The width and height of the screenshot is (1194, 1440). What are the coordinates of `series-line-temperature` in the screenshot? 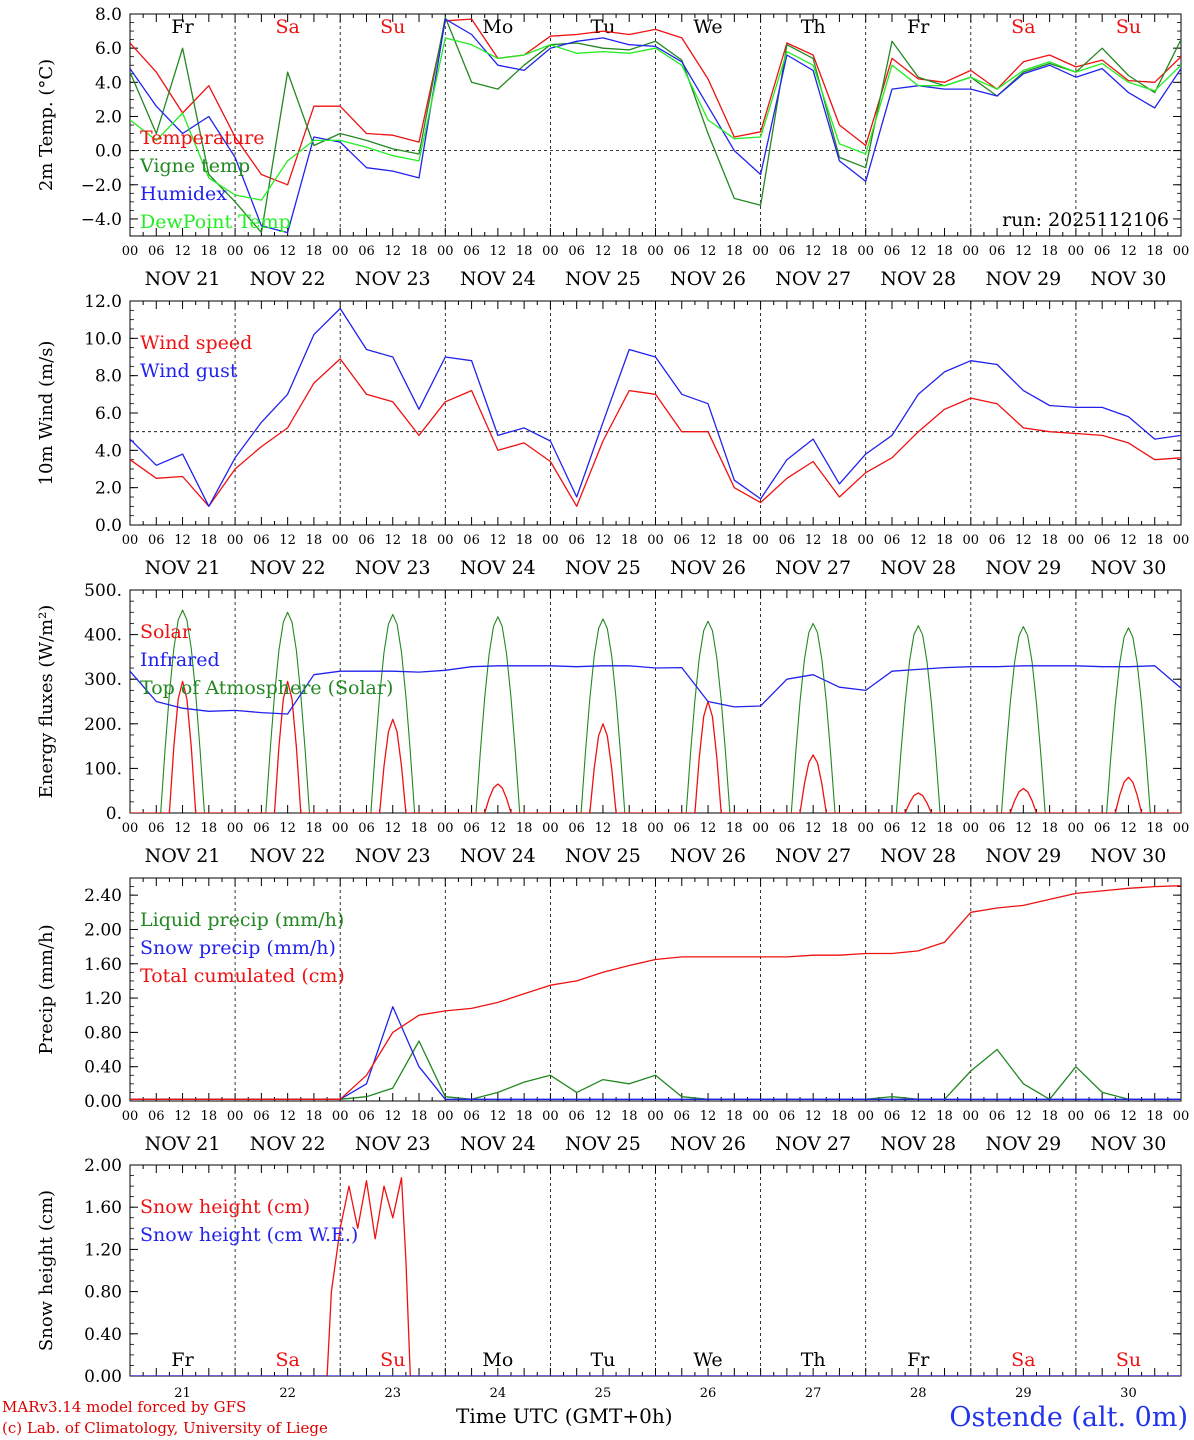 It's located at (655, 102).